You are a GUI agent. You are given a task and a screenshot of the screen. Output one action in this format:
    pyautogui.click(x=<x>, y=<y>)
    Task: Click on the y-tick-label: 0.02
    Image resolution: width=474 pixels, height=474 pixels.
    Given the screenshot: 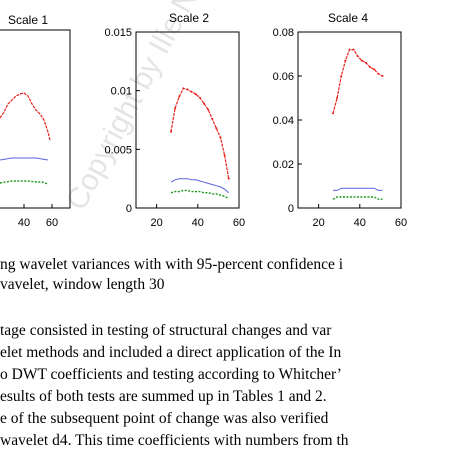 What is the action you would take?
    pyautogui.click(x=283, y=165)
    